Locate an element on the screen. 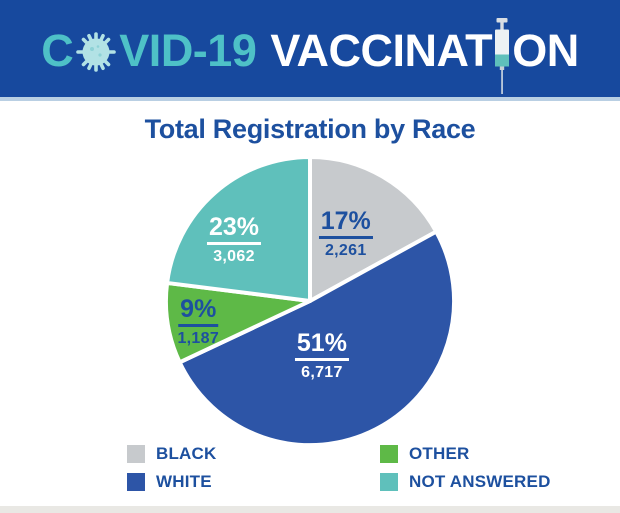  pie-label-other: 9% 1,187 is located at coordinates (198, 321).